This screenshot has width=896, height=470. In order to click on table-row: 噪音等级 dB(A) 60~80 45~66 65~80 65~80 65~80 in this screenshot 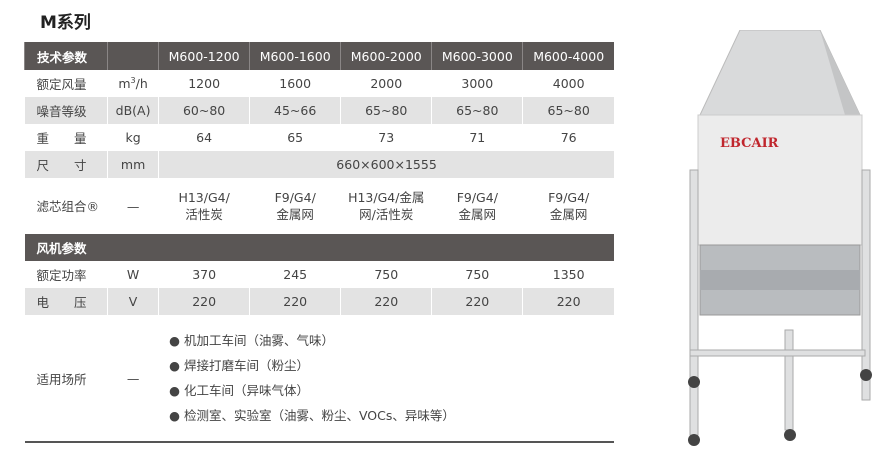, I will do `click(319, 110)`.